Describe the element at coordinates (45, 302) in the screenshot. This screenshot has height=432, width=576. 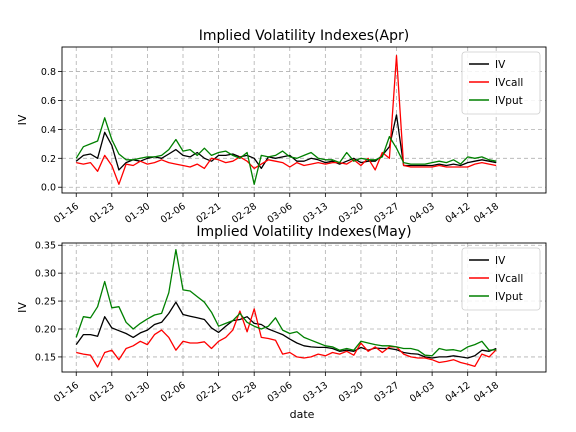
I see `y-tick-label: 0.25` at that location.